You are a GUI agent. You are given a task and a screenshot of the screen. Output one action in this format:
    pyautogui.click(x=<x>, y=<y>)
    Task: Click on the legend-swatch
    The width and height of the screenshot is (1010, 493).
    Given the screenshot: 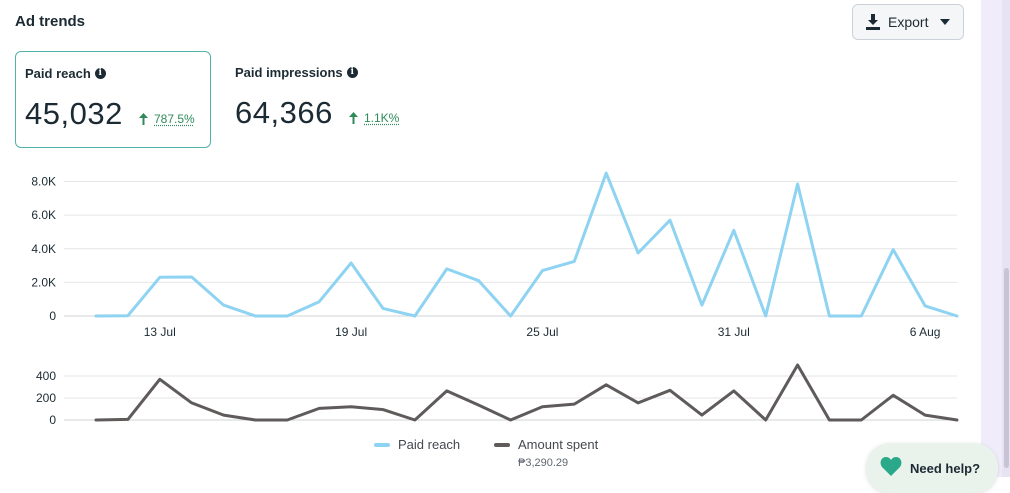 What is the action you would take?
    pyautogui.click(x=502, y=444)
    